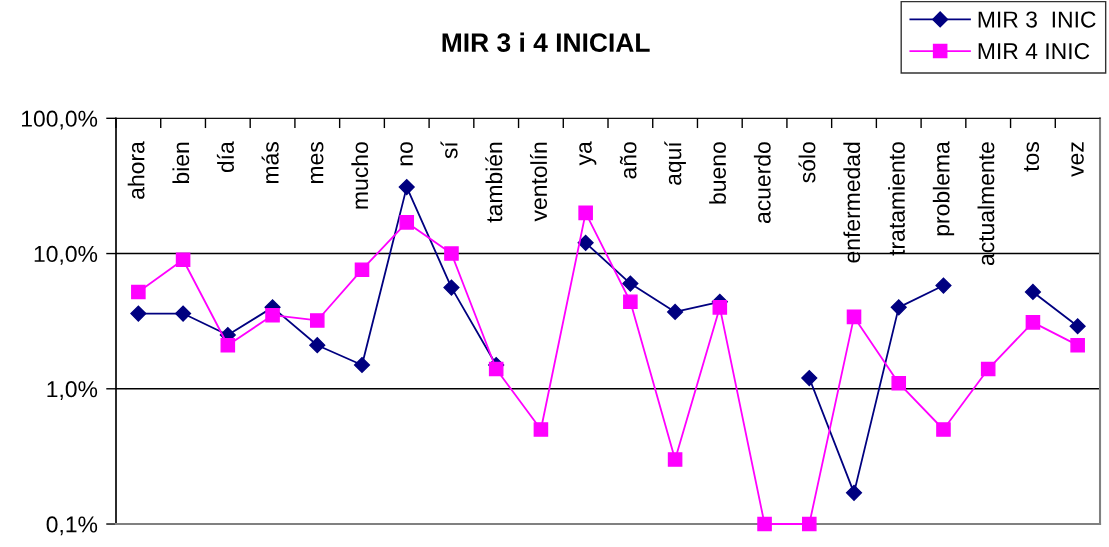 Image resolution: width=1109 pixels, height=547 pixels. Describe the element at coordinates (270, 162) in the screenshot. I see `x-tick-label: más` at that location.